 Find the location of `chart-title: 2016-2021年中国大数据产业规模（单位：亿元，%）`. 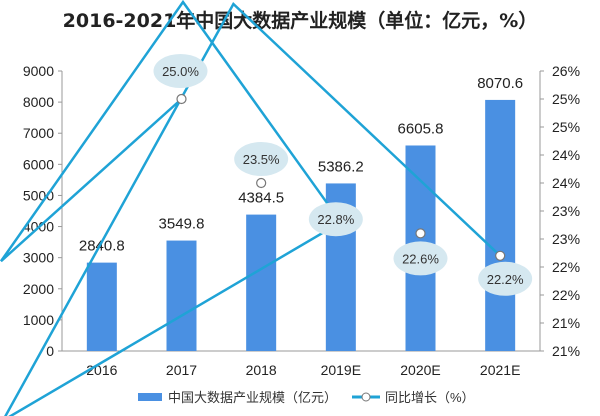

chart-title: 2016-2021年中国大数据产业规模（单位：亿元，%） is located at coordinates (300, 21).